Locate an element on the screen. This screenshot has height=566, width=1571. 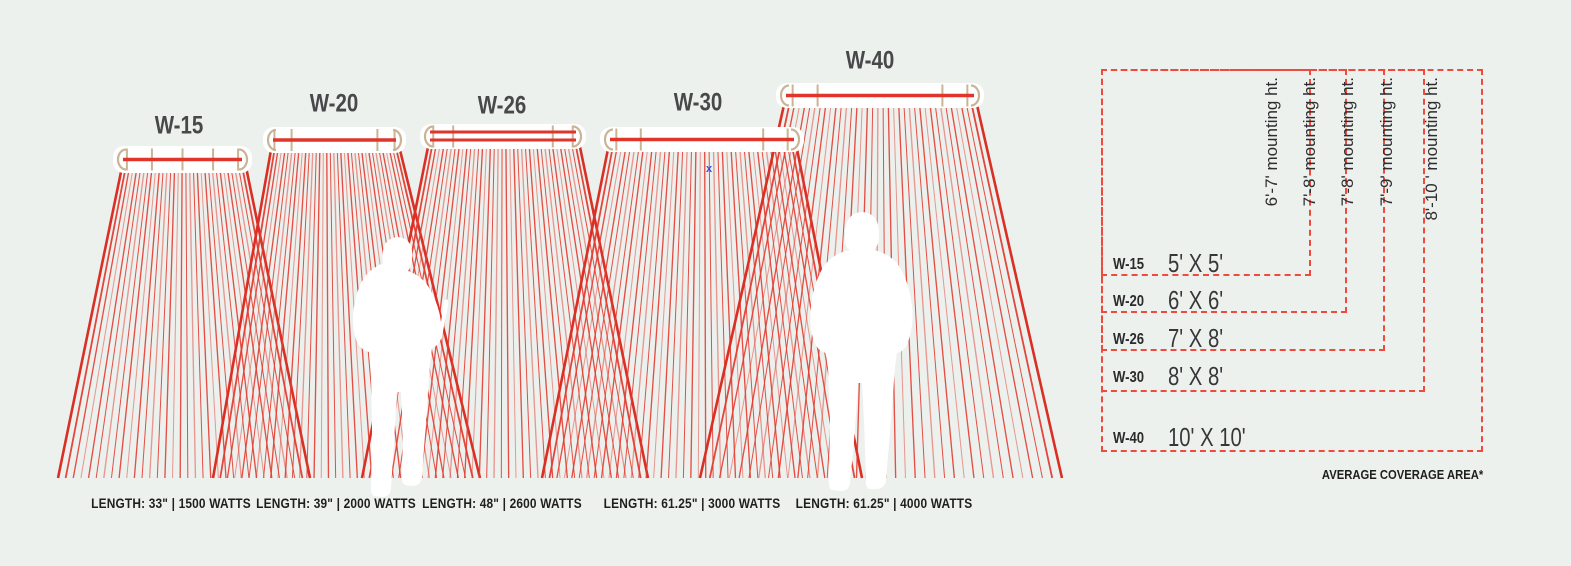
legend-mounting-height-label: 7'-9' mounting ht. is located at coordinates (1386, 142).